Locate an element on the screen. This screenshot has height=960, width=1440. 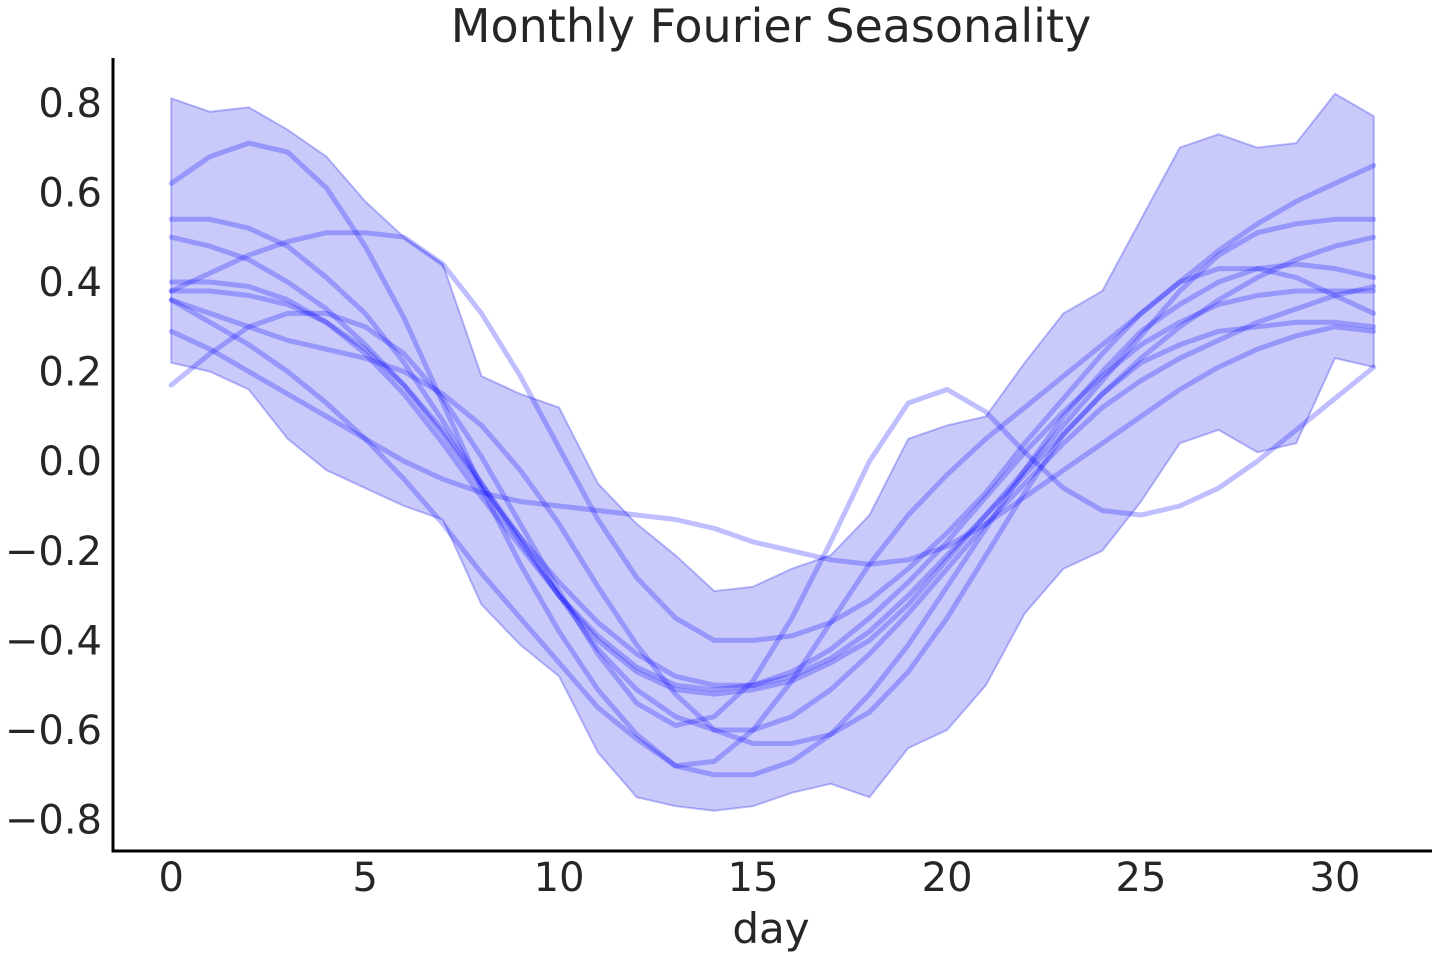
y-tick-label: −0.6 is located at coordinates (53, 731).